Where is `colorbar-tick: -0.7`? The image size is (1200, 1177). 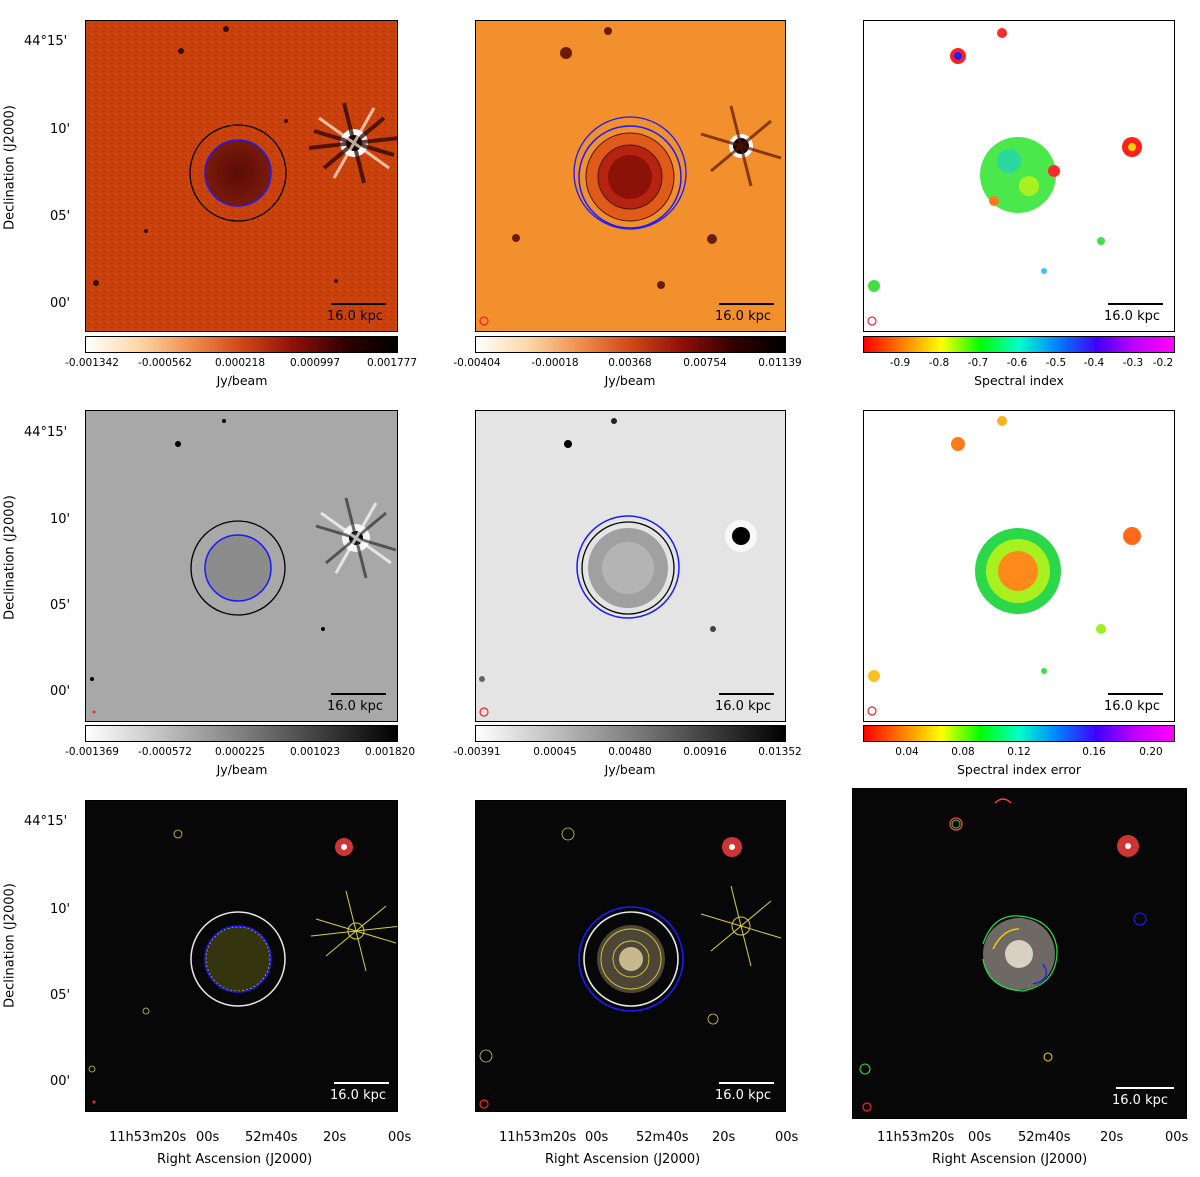 colorbar-tick: -0.7 is located at coordinates (978, 363).